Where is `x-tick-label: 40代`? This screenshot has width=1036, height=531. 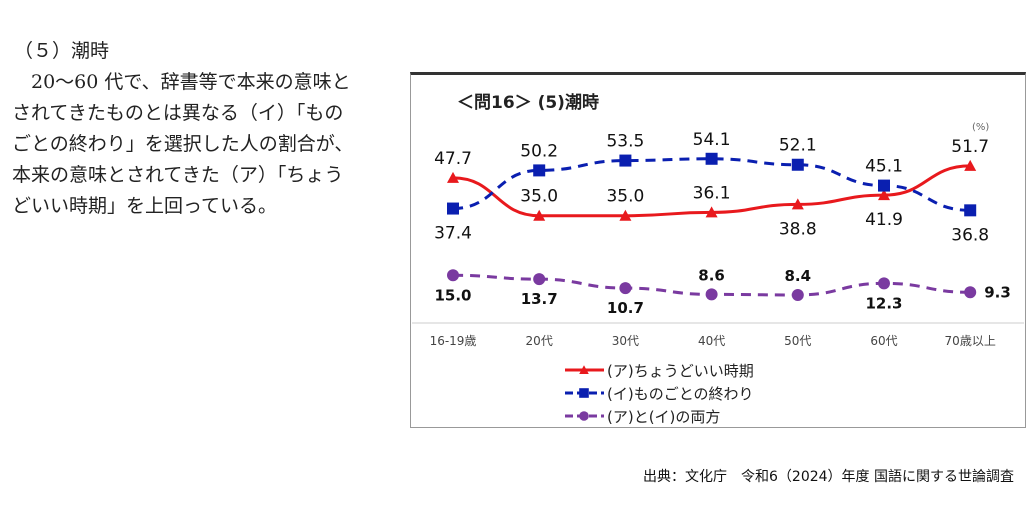
x-tick-label: 40代 is located at coordinates (711, 341).